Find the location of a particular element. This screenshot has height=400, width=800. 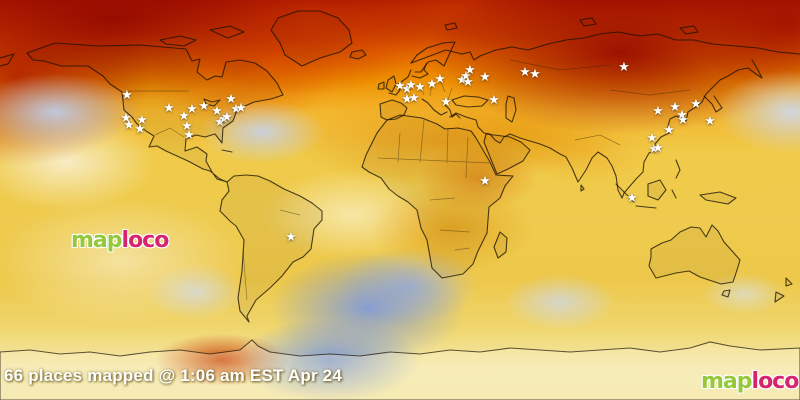

maploco-watermark-left: maploco is located at coordinates (120, 240).